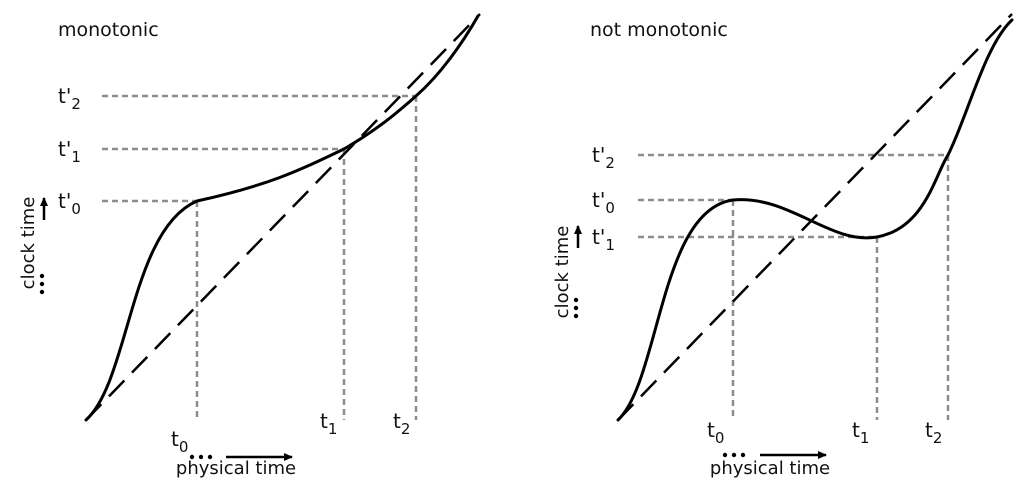  What do you see at coordinates (108, 30) in the screenshot?
I see `panel-title: monotonic` at bounding box center [108, 30].